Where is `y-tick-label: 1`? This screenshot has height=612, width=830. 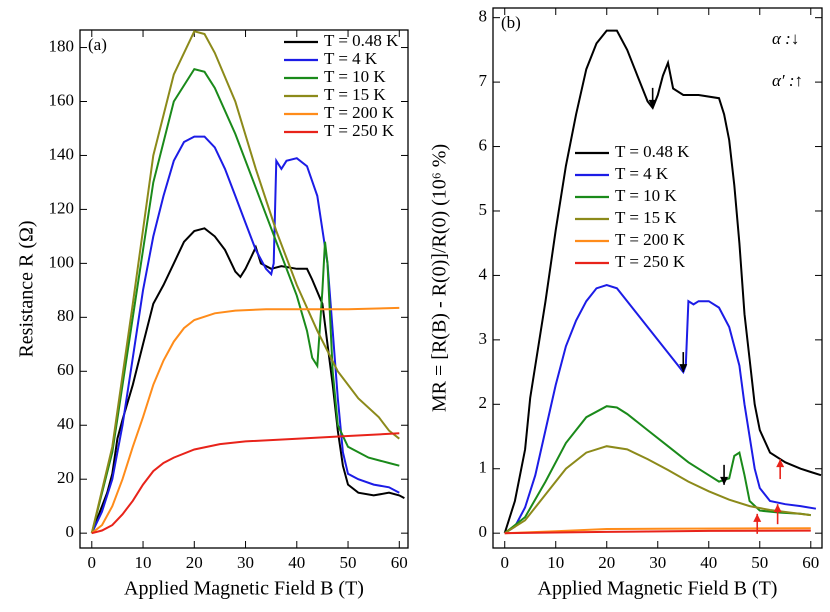
y-tick-label: 1 is located at coordinates (483, 467).